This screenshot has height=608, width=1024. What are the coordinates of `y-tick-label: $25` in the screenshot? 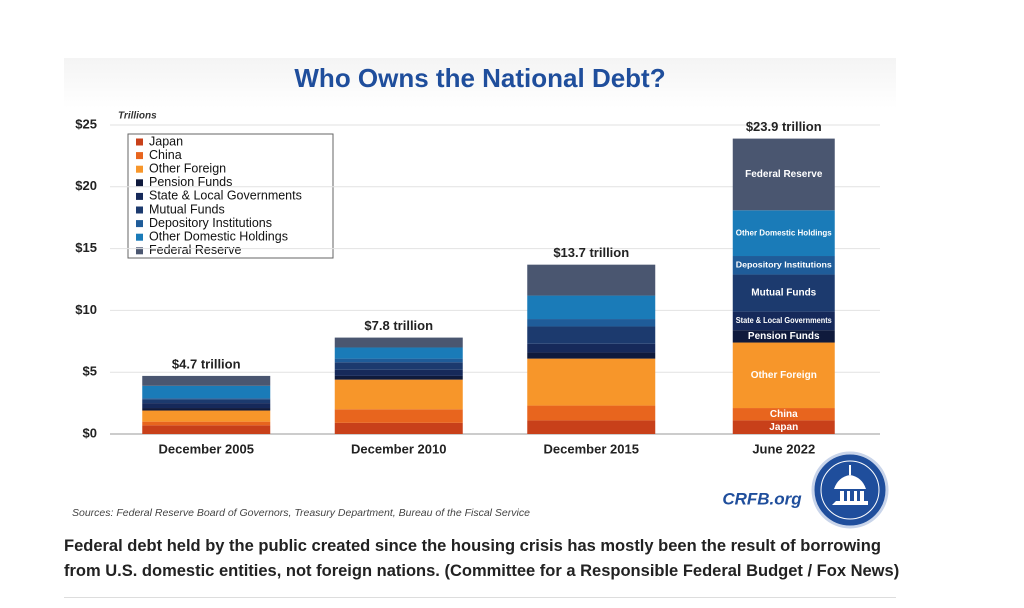 It's located at (86, 123).